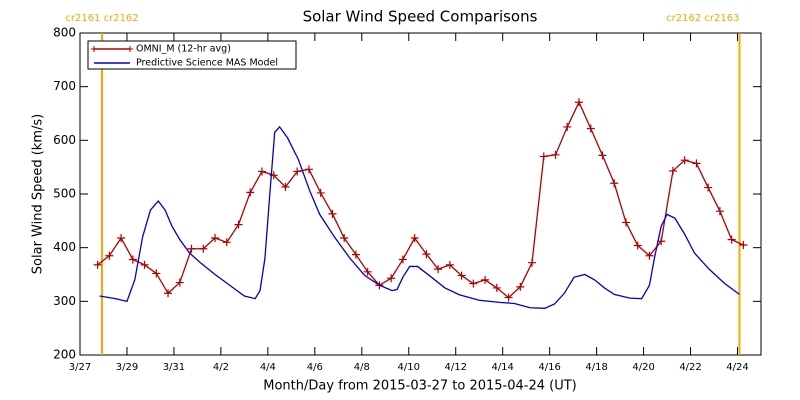 The image size is (800, 400). I want to click on x-tick-label: 4/4, so click(268, 367).